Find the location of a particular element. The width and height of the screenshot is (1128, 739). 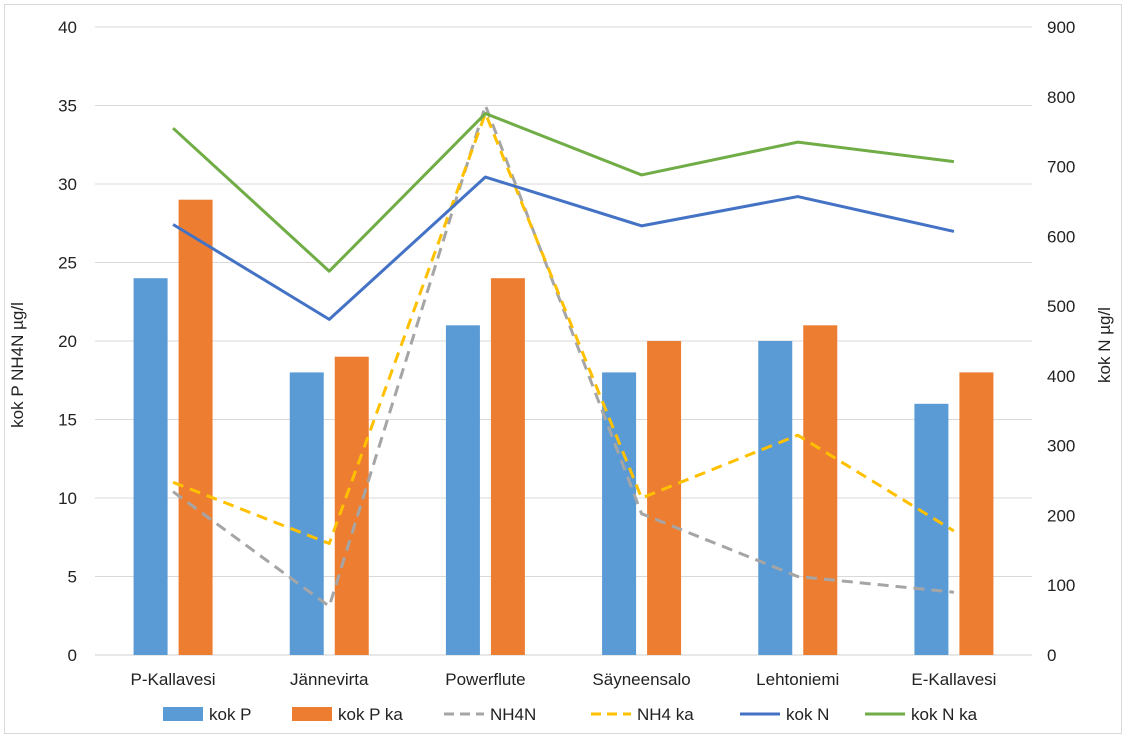

left-tick-label: 10 is located at coordinates (67, 498).